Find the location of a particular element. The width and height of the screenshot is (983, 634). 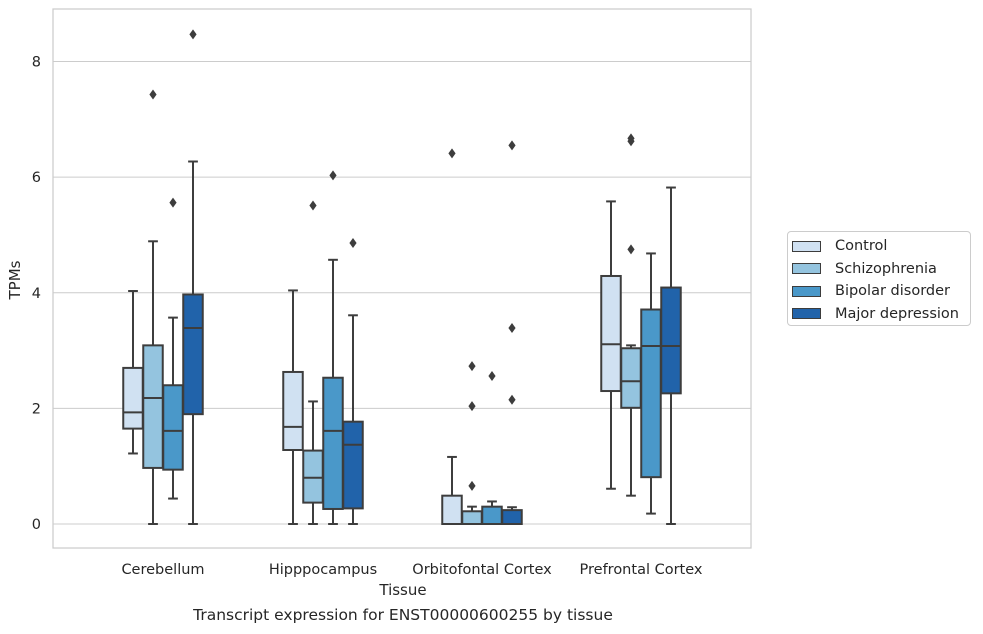

y-tick-label: 0 is located at coordinates (36, 525).